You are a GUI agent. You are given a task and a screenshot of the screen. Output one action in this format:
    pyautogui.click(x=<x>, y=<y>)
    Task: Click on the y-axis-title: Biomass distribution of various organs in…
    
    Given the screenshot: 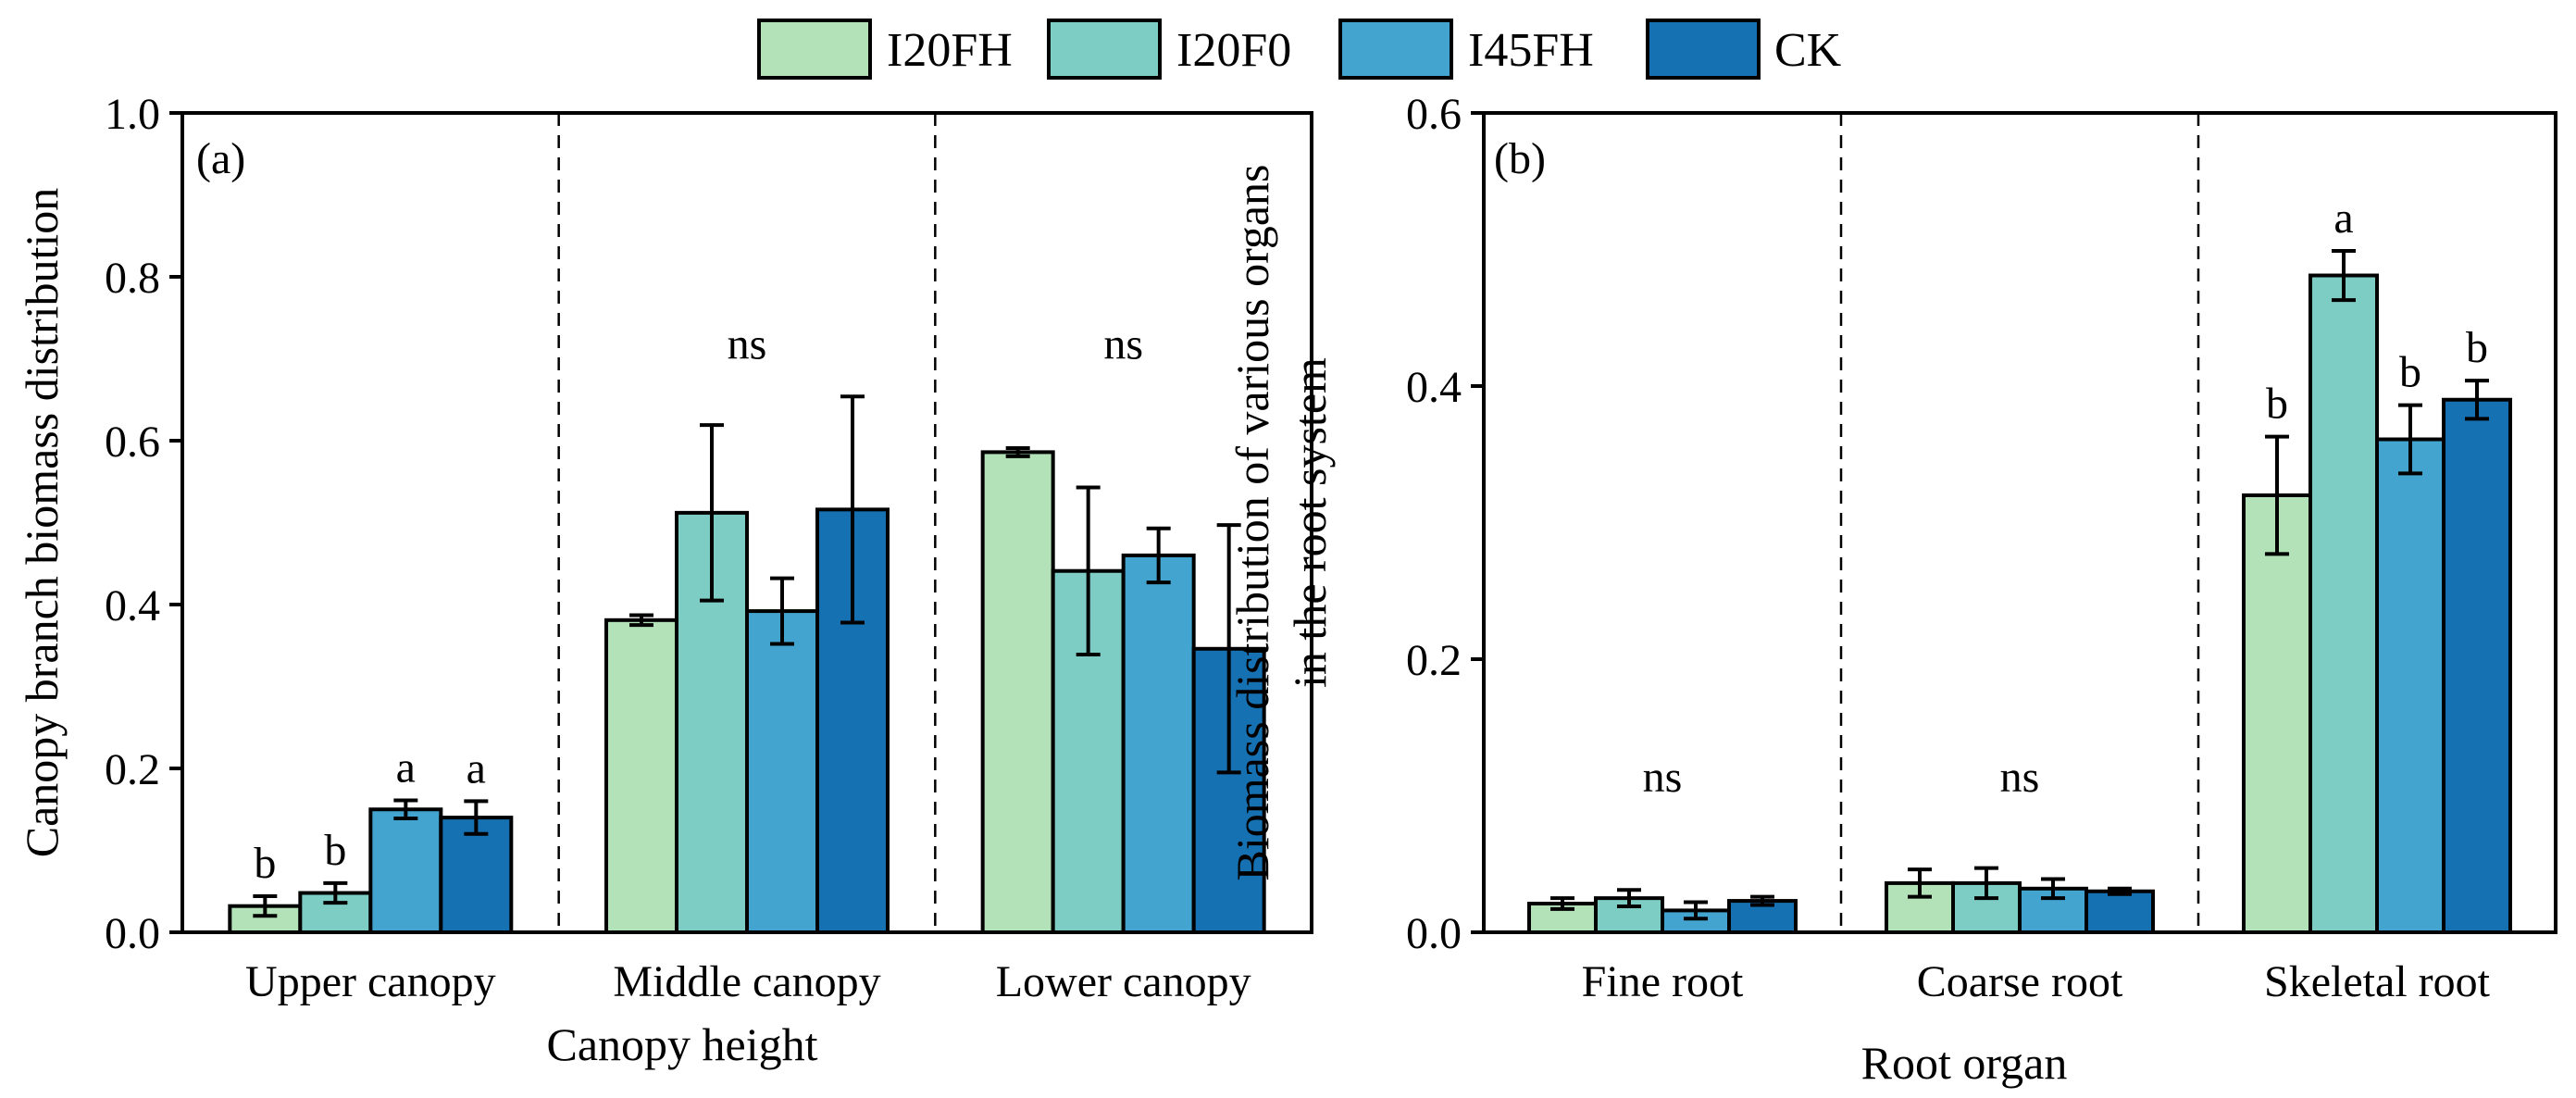 What is the action you would take?
    pyautogui.click(x=1281, y=522)
    